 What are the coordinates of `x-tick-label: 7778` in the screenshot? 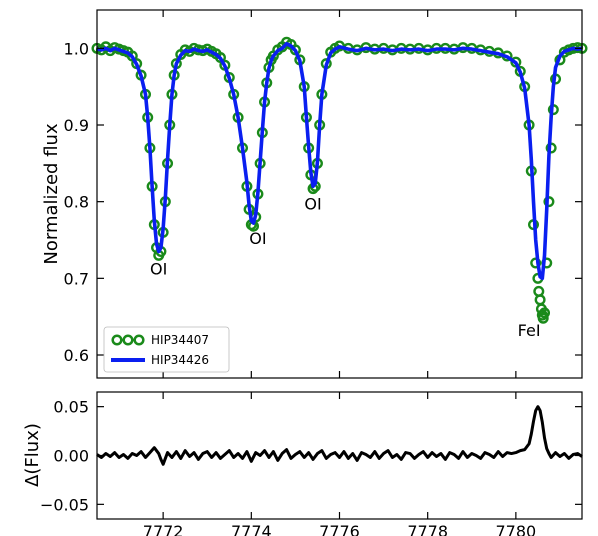 It's located at (427, 529).